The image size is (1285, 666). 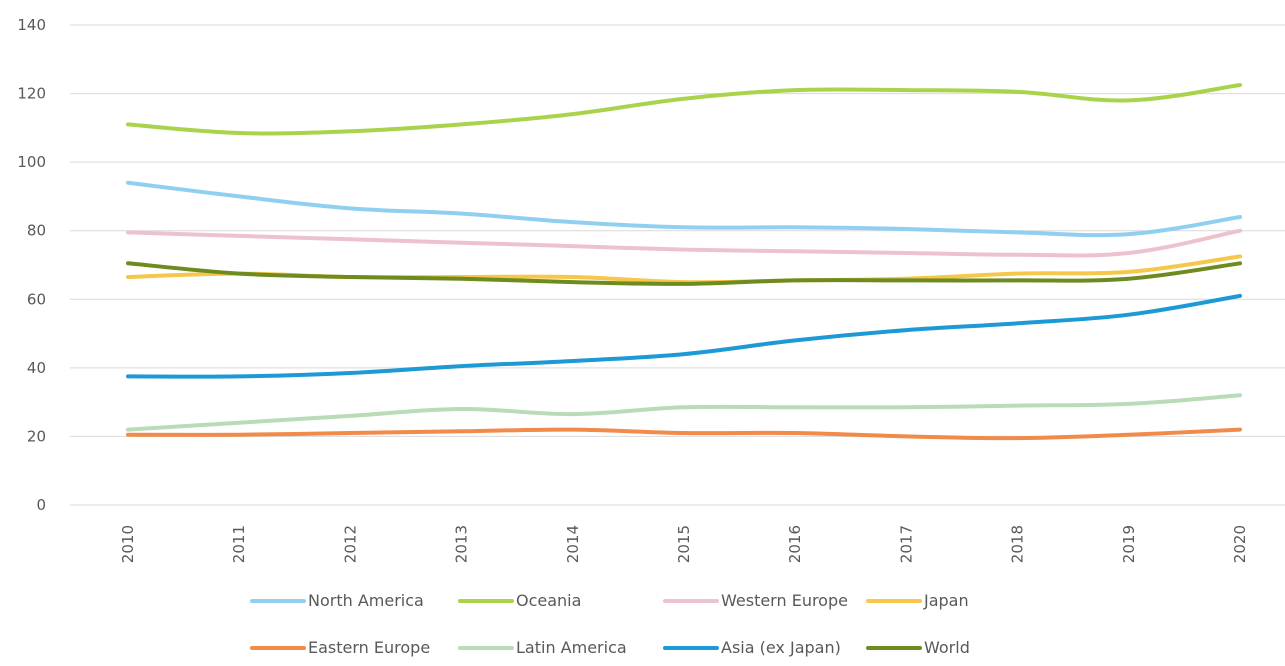 What do you see at coordinates (36, 368) in the screenshot?
I see `y-tick-label: 40` at bounding box center [36, 368].